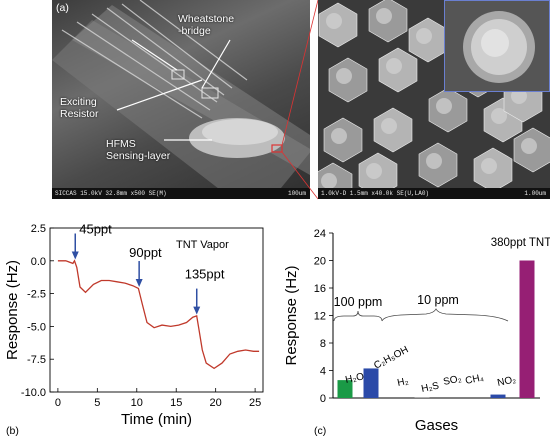 The image size is (550, 438). I want to click on sem-right-info-bar: 1.0kV-D 1.5mm x40.0k SE(U,LA0) 1.00um, so click(434, 193).